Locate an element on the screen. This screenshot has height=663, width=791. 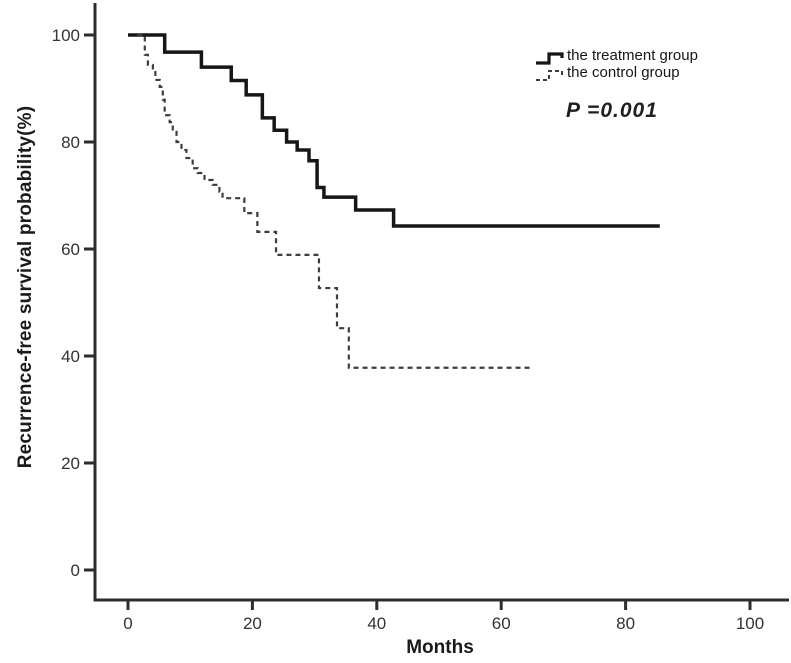
legend-label-control-group: the control group is located at coordinates (623, 72).